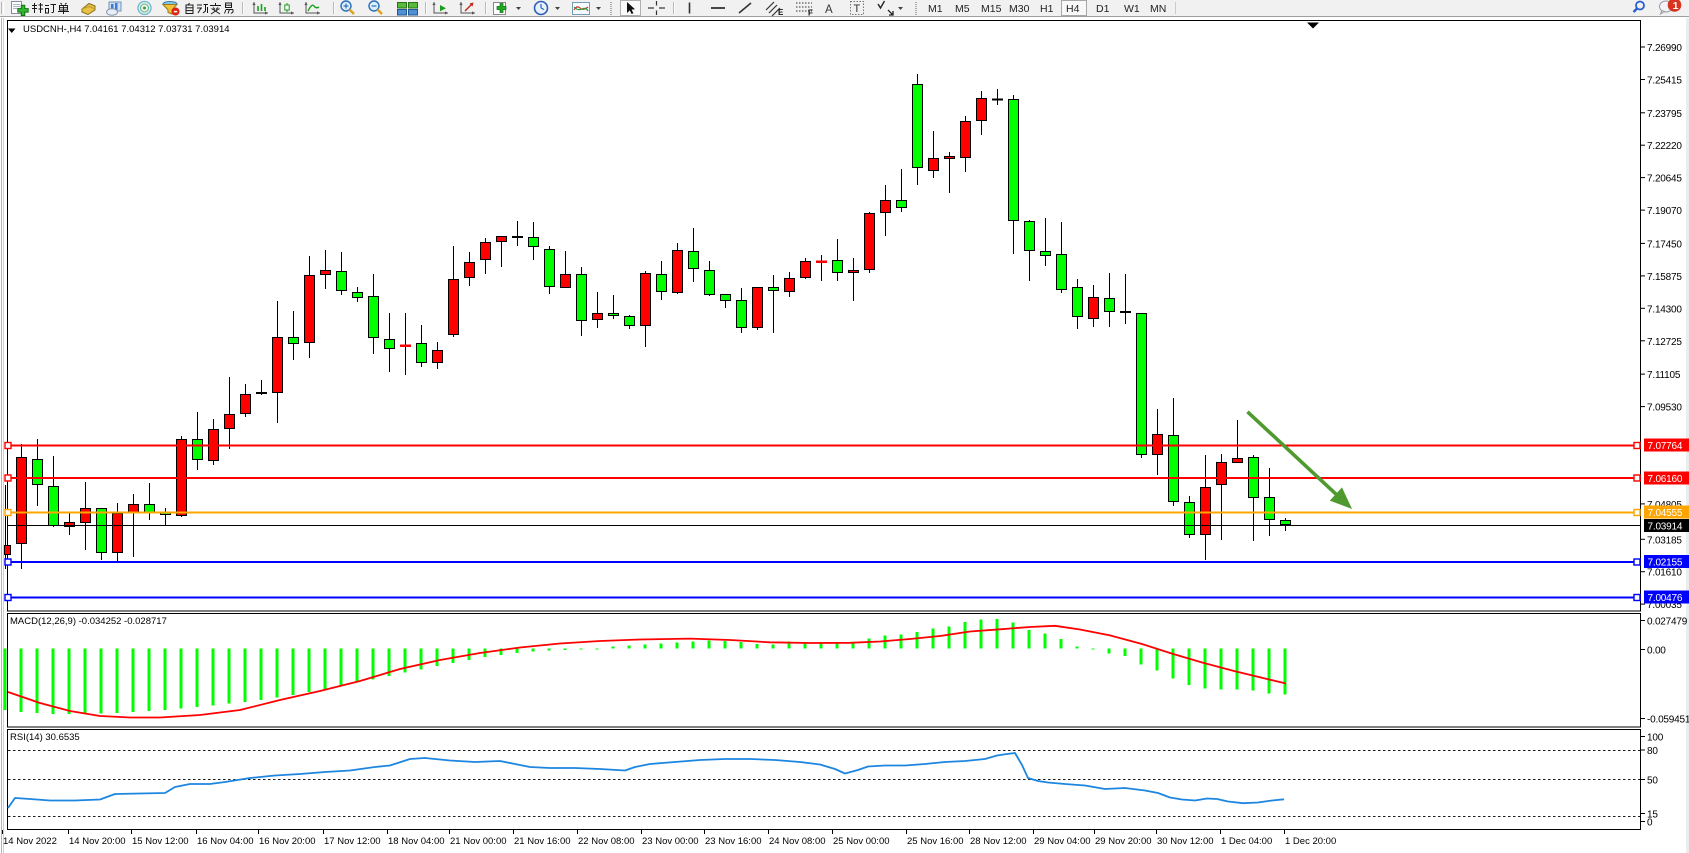  Describe the element at coordinates (781, 12) in the screenshot. I see `svg-text: E` at that location.